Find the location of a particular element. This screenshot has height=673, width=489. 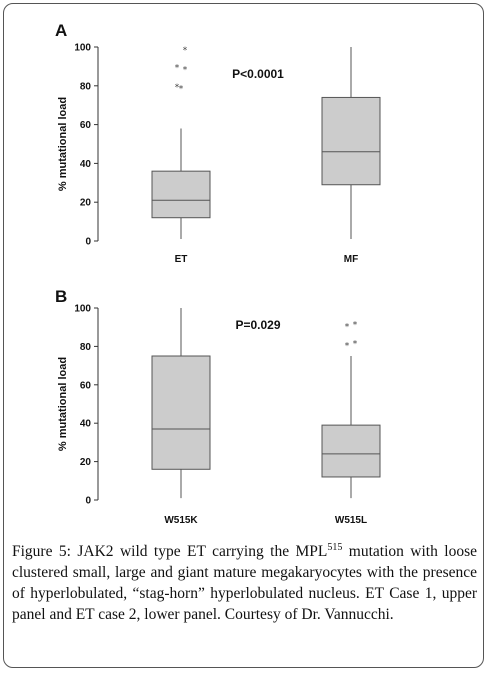

box-group-w515k is located at coordinates (181, 403).